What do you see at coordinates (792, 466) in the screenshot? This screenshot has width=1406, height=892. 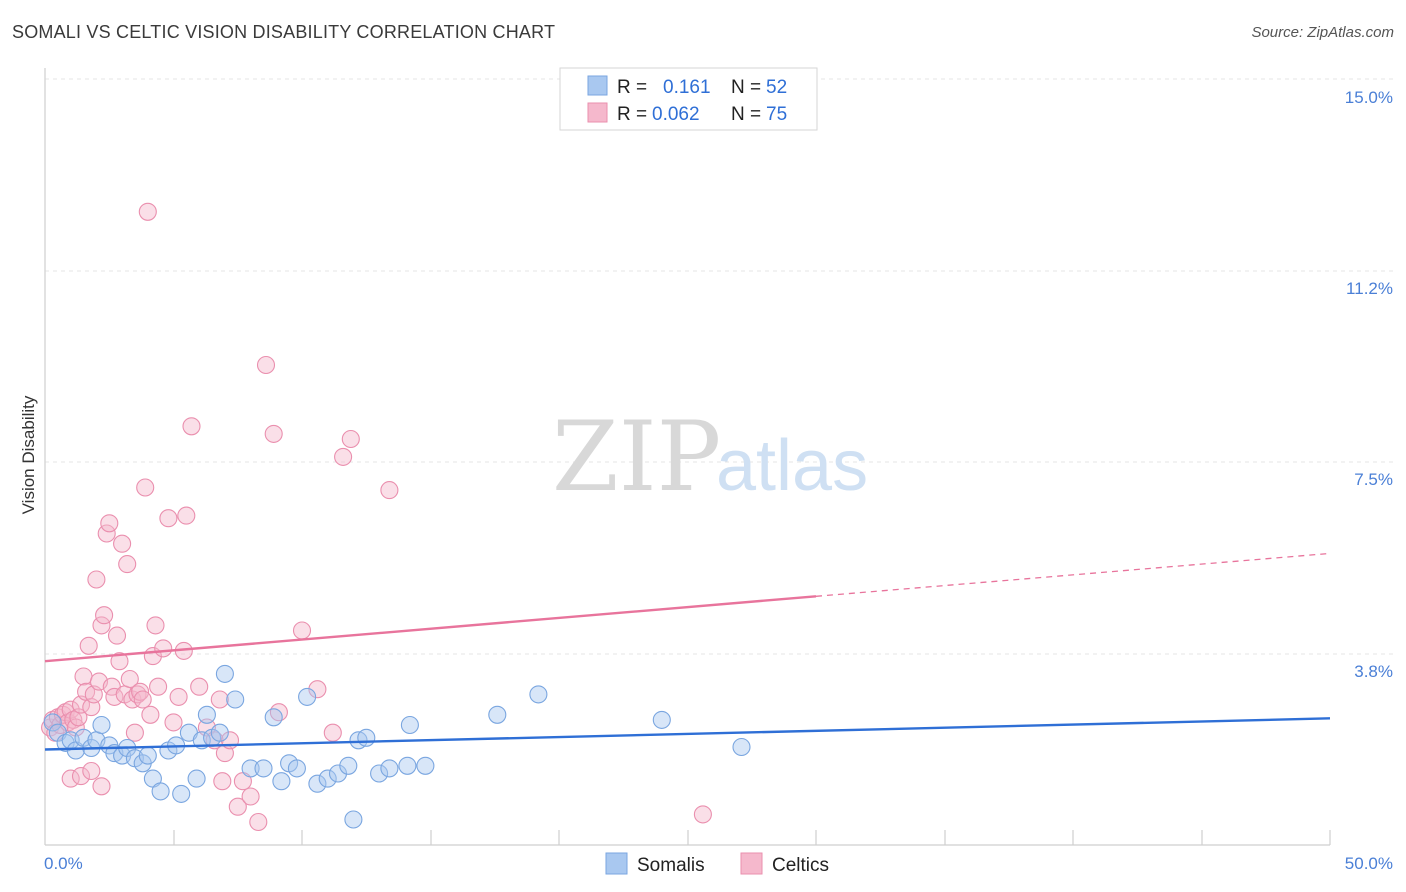 I see `watermark-atlas: atlas` at bounding box center [792, 466].